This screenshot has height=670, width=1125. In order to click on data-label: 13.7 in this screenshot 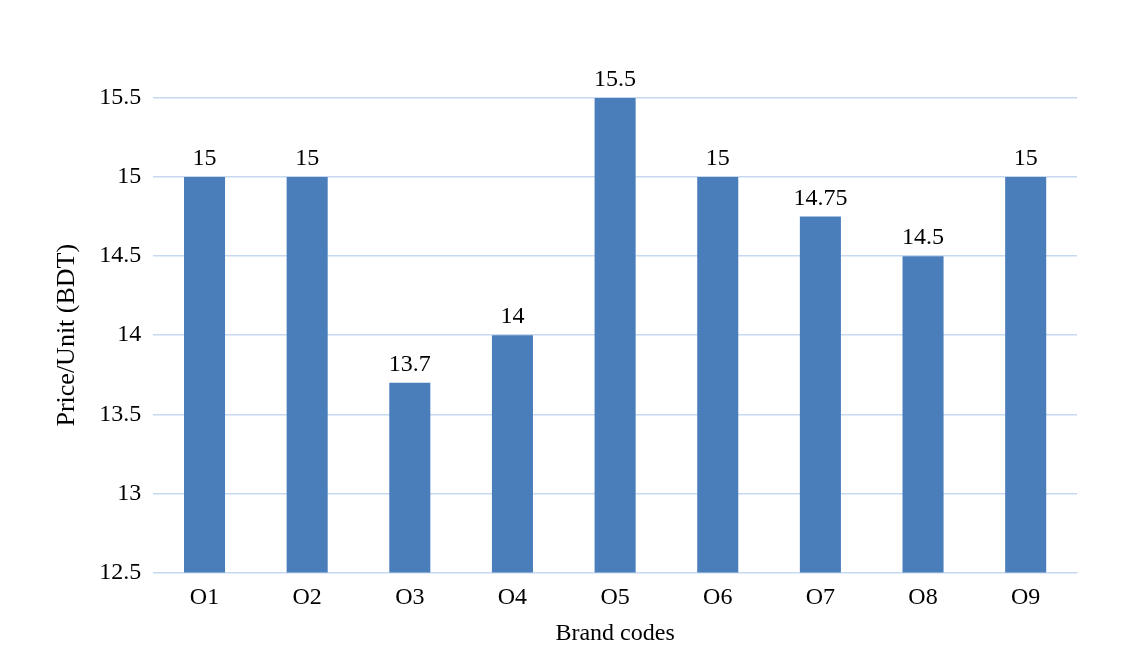, I will do `click(409, 362)`.